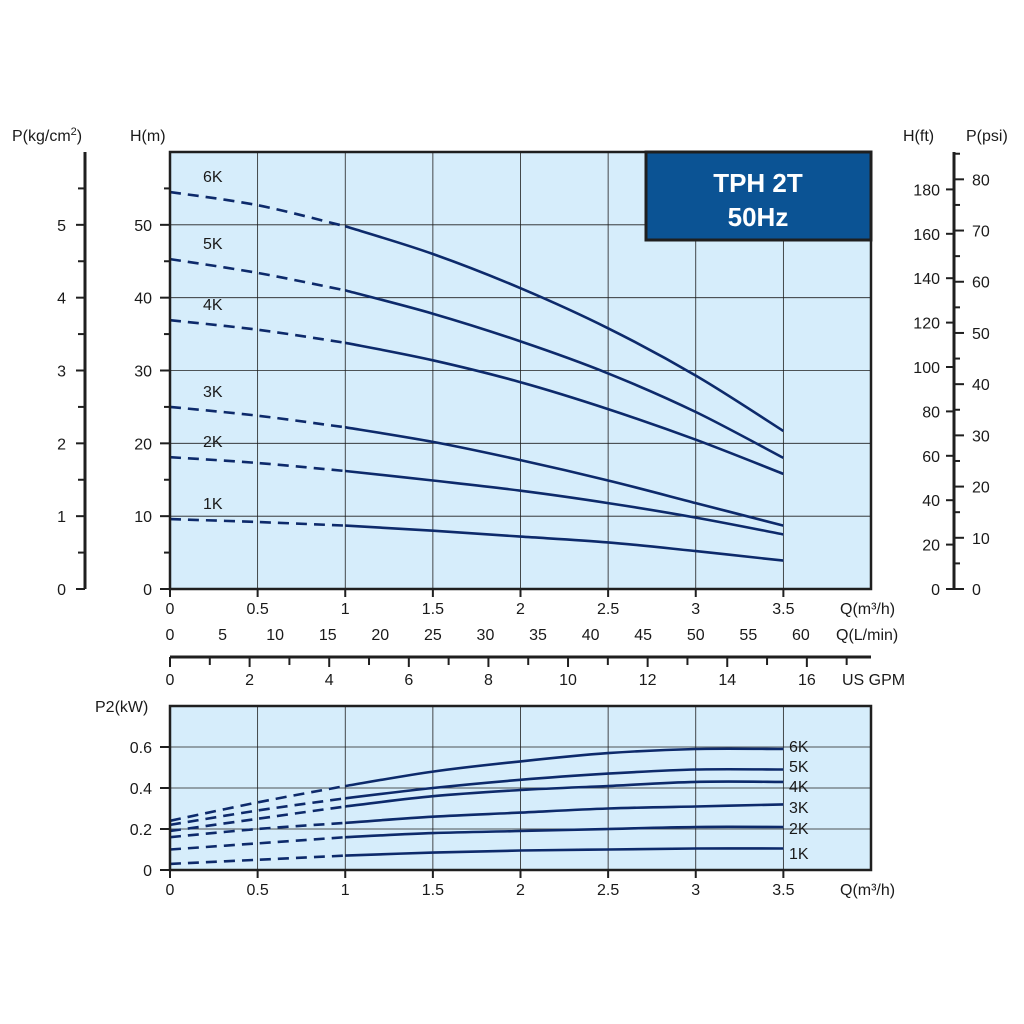  Describe the element at coordinates (213, 504) in the screenshot. I see `head-series-label-1k: 1K` at that location.